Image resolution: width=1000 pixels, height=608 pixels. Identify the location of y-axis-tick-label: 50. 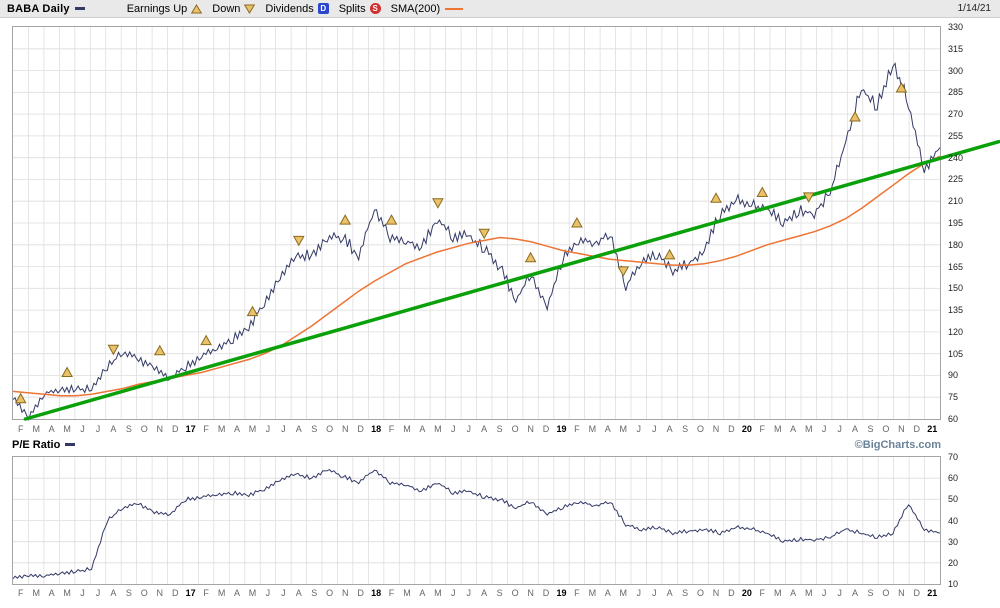
(953, 499).